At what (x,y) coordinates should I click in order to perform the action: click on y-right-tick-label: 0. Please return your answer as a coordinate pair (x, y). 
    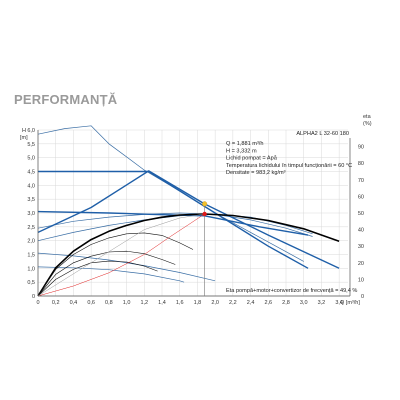
    Looking at the image, I should click on (362, 297).